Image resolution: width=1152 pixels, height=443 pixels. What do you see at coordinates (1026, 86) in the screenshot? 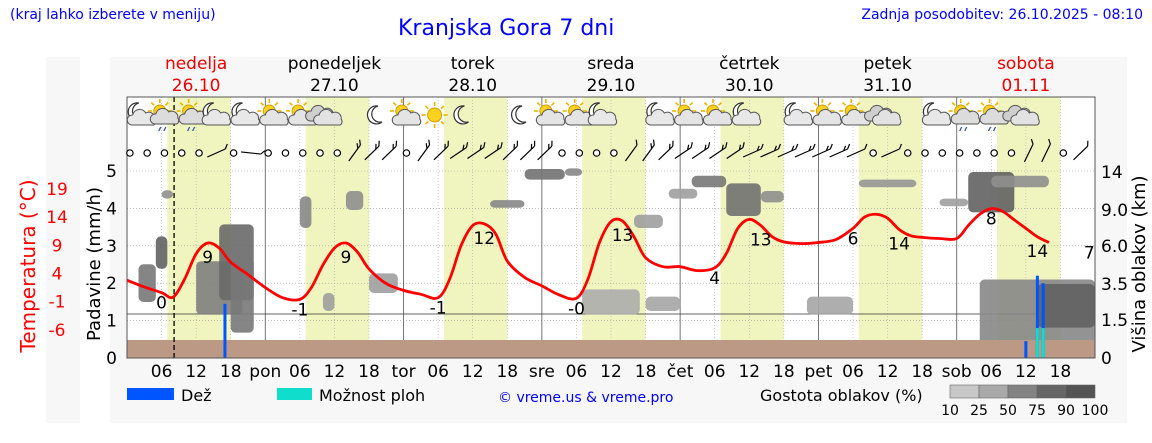
I see `day-date: 01.11` at bounding box center [1026, 86].